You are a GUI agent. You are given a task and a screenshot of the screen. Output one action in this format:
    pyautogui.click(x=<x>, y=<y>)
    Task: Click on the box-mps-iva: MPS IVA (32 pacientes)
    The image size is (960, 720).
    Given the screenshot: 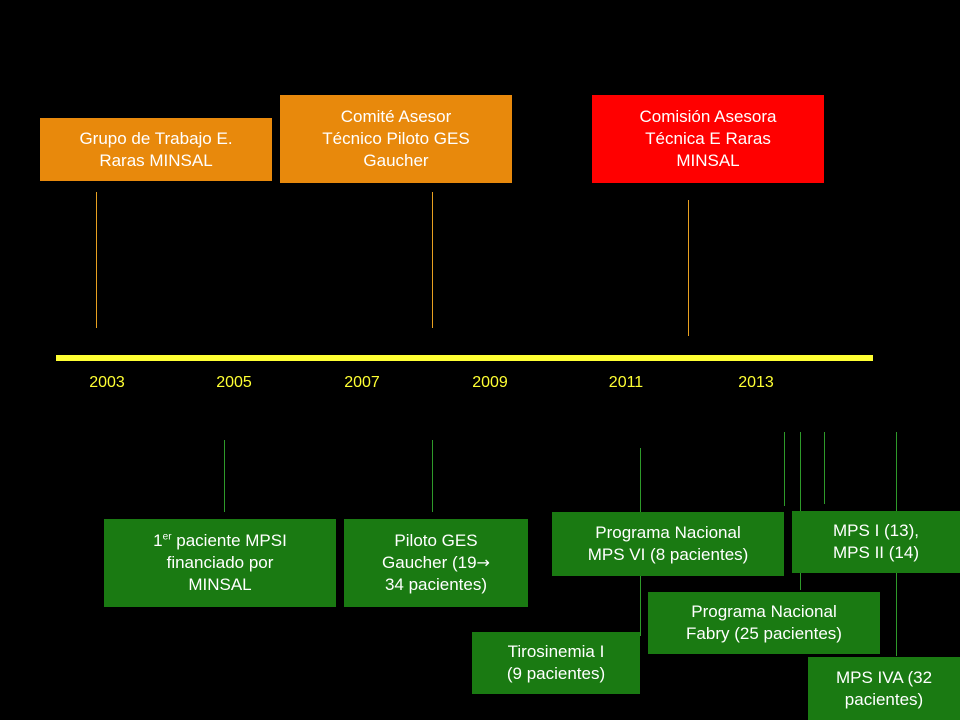 What is the action you would take?
    pyautogui.click(x=884, y=688)
    